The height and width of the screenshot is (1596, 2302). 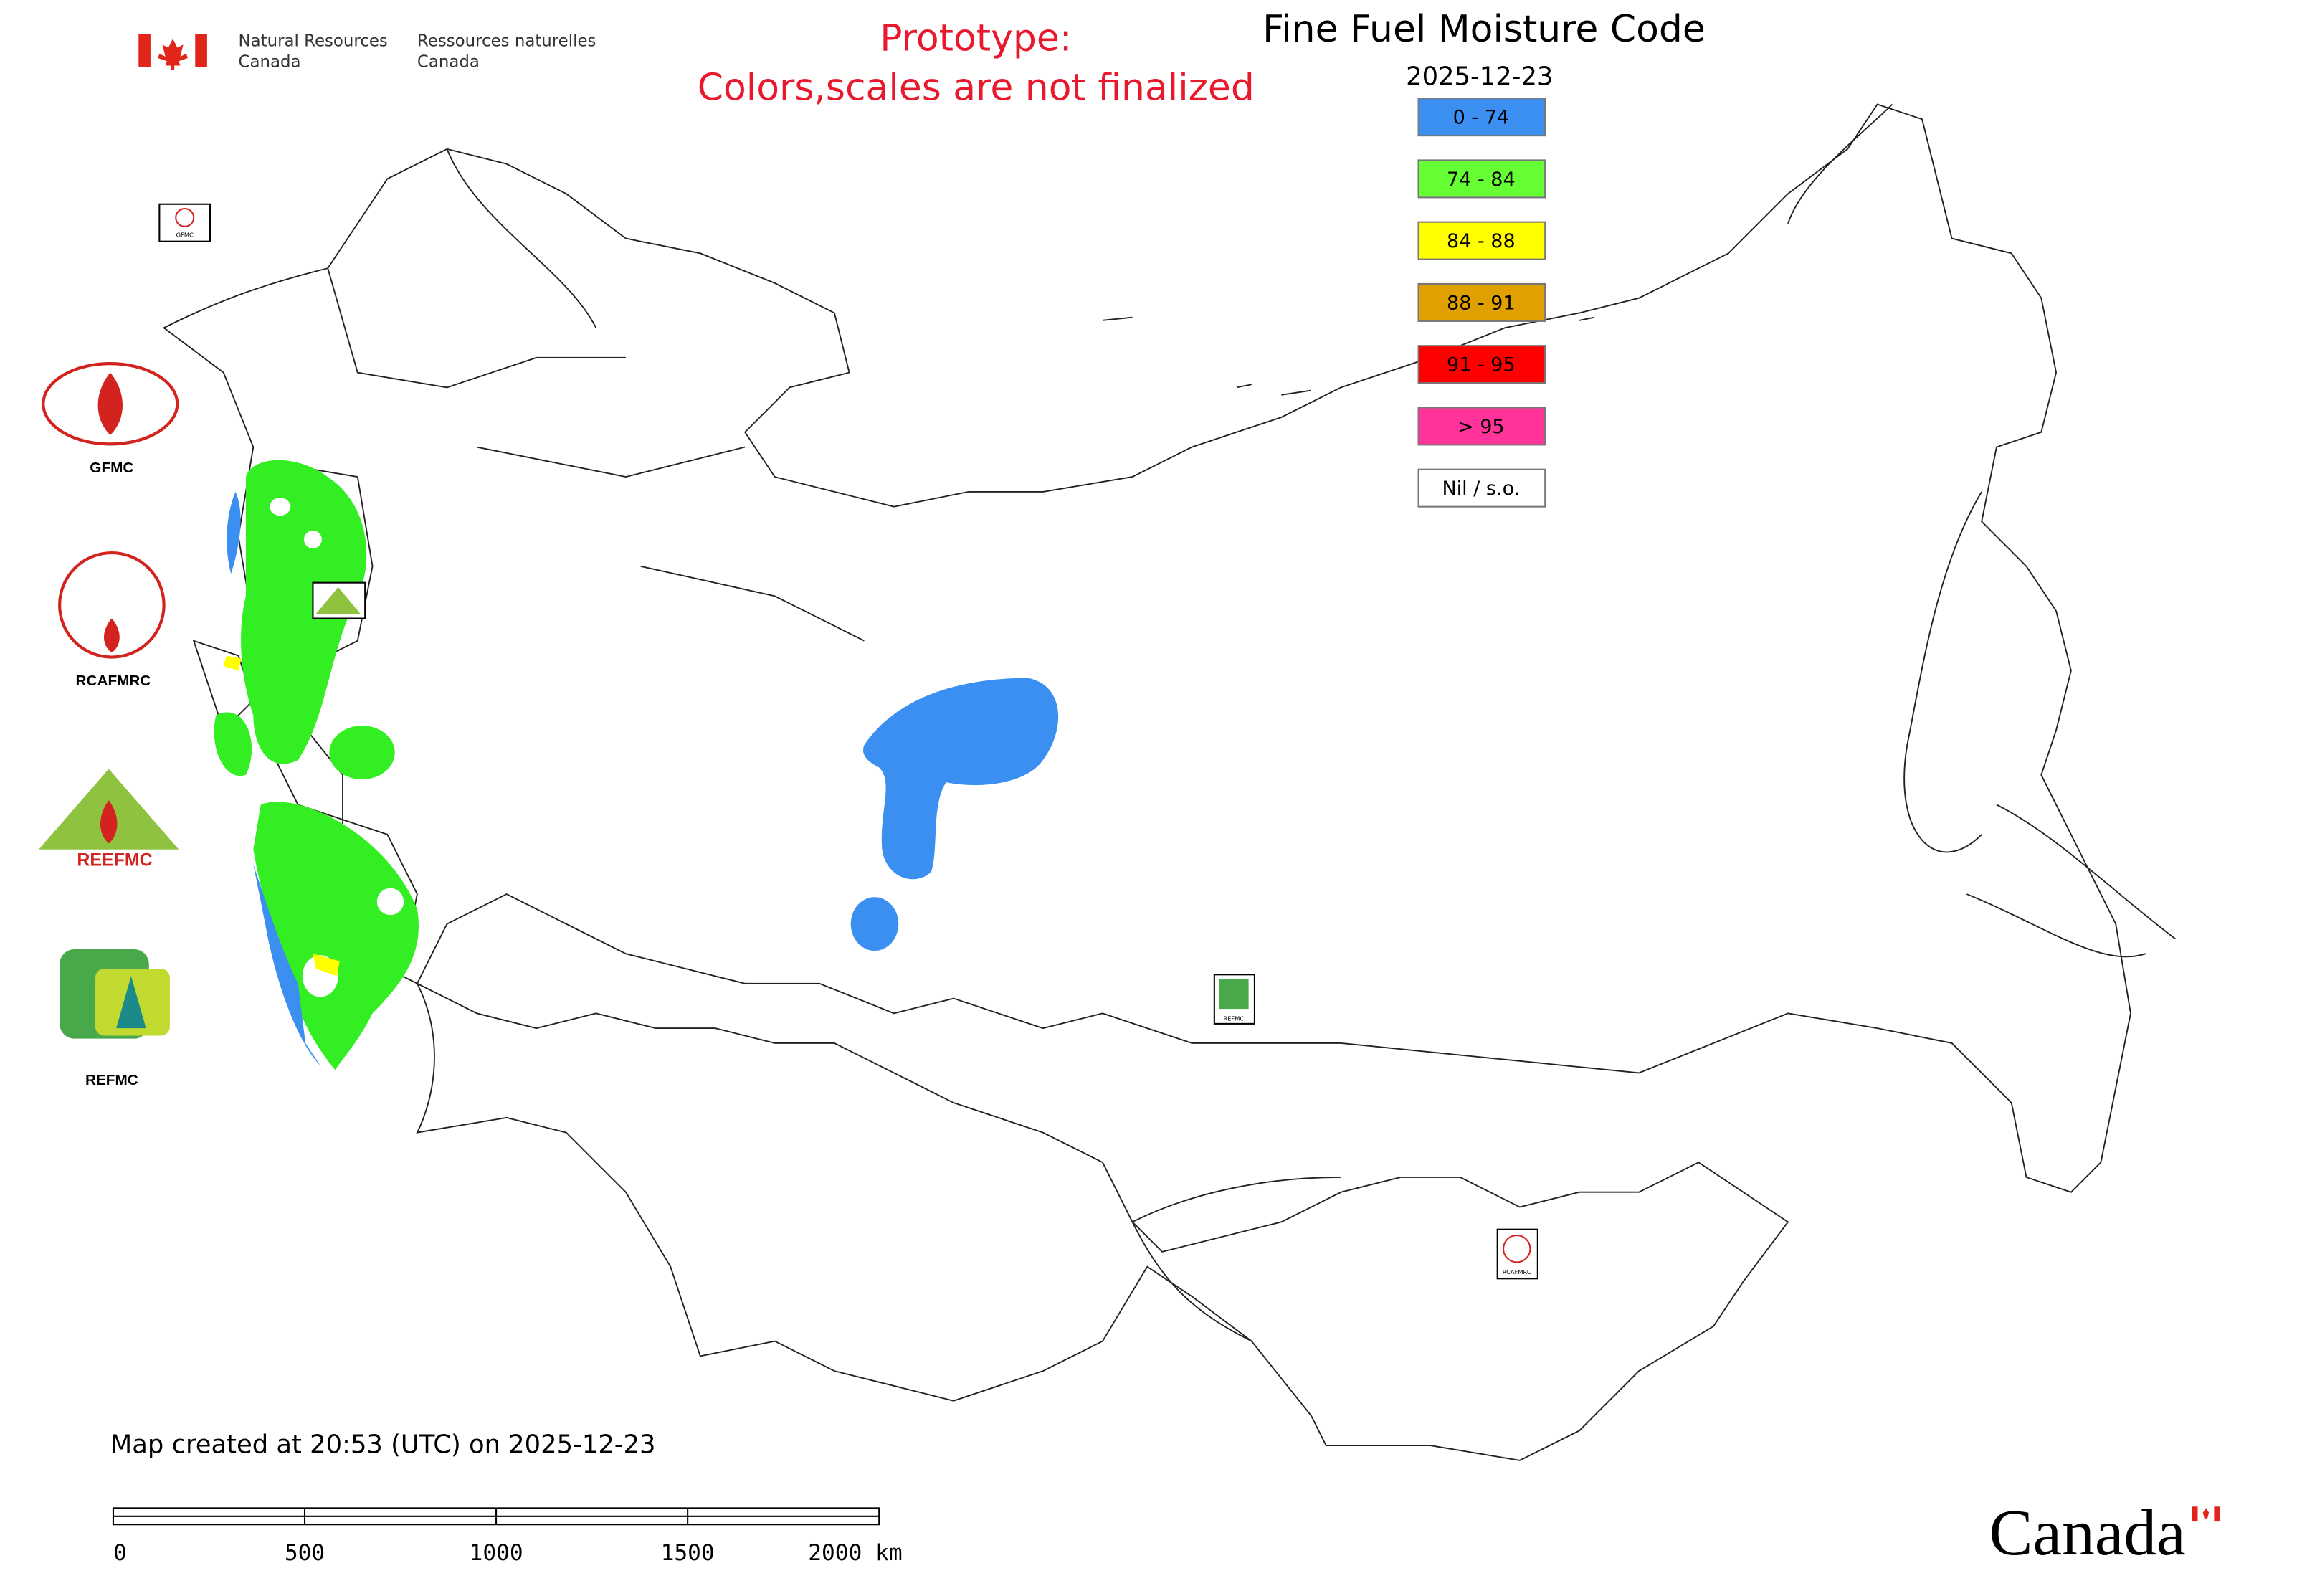 I want to click on scale-label: 1000, so click(x=497, y=1553).